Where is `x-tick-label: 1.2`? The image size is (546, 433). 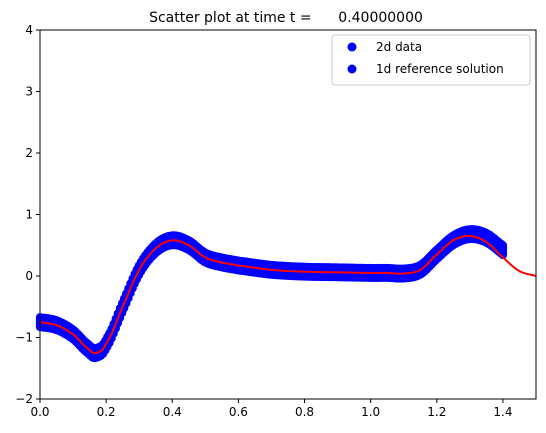 x-tick-label: 1.2 is located at coordinates (436, 412).